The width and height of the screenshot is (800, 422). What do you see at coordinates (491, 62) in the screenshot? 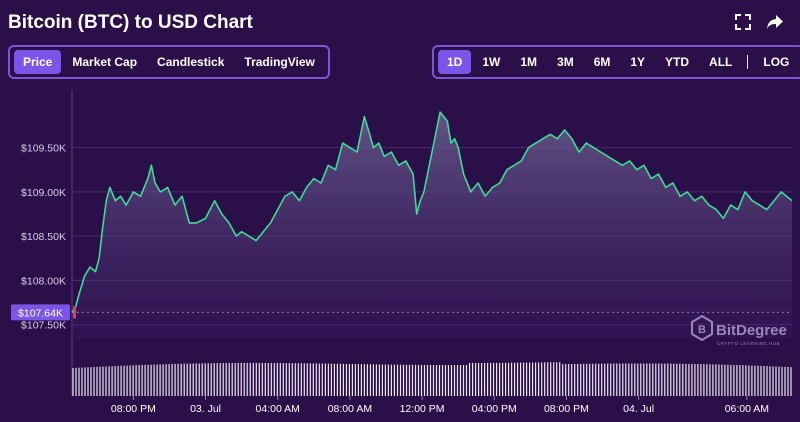
I see `range-1w: 1W` at bounding box center [491, 62].